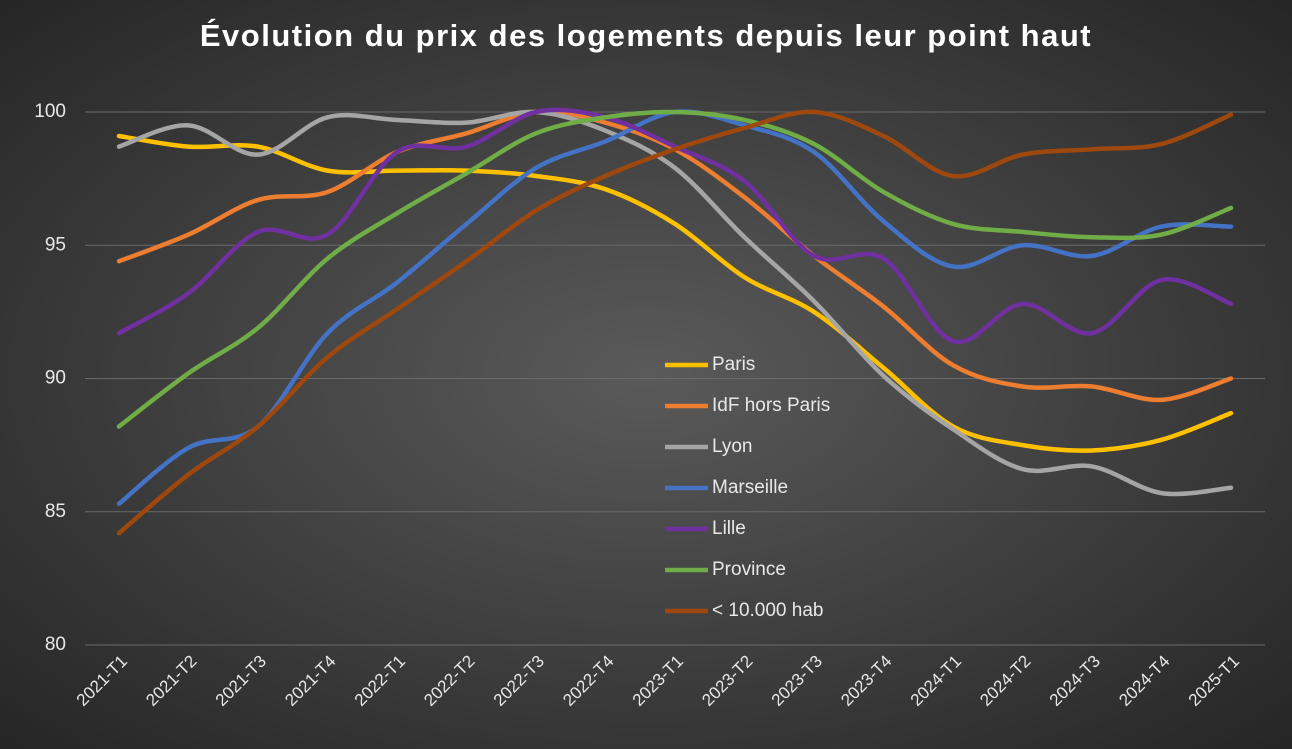 This screenshot has width=1292, height=749. Describe the element at coordinates (750, 487) in the screenshot. I see `legend-label: Marseille` at that location.